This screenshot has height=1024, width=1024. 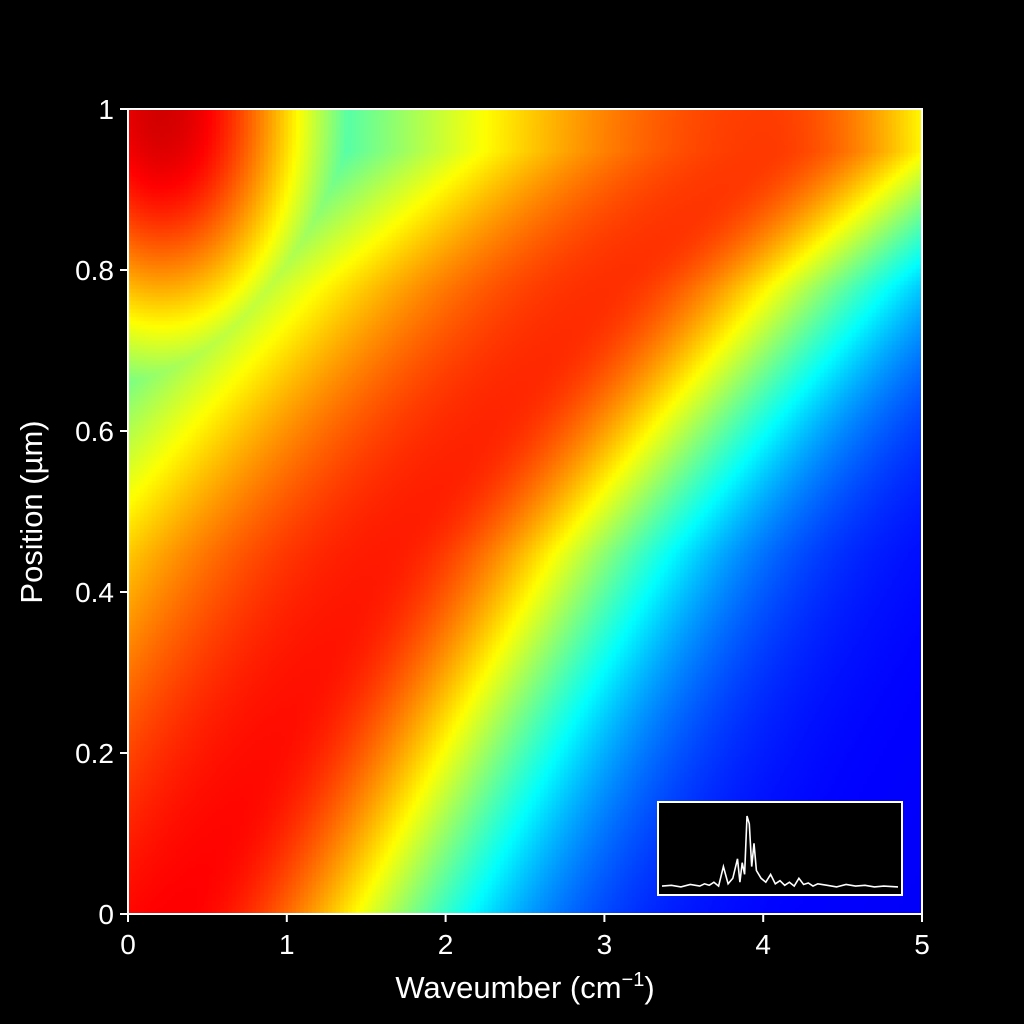 I want to click on x-tick-label: 1, so click(x=287, y=944).